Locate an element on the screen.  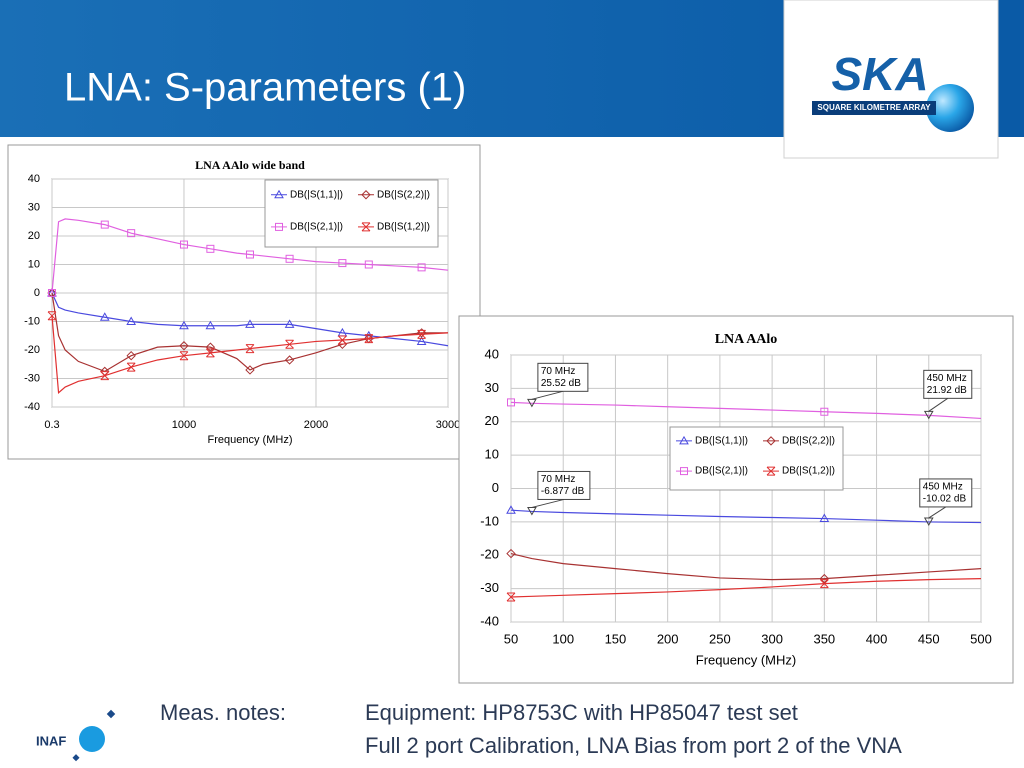
x-tick-label: 500 is located at coordinates (981, 638).